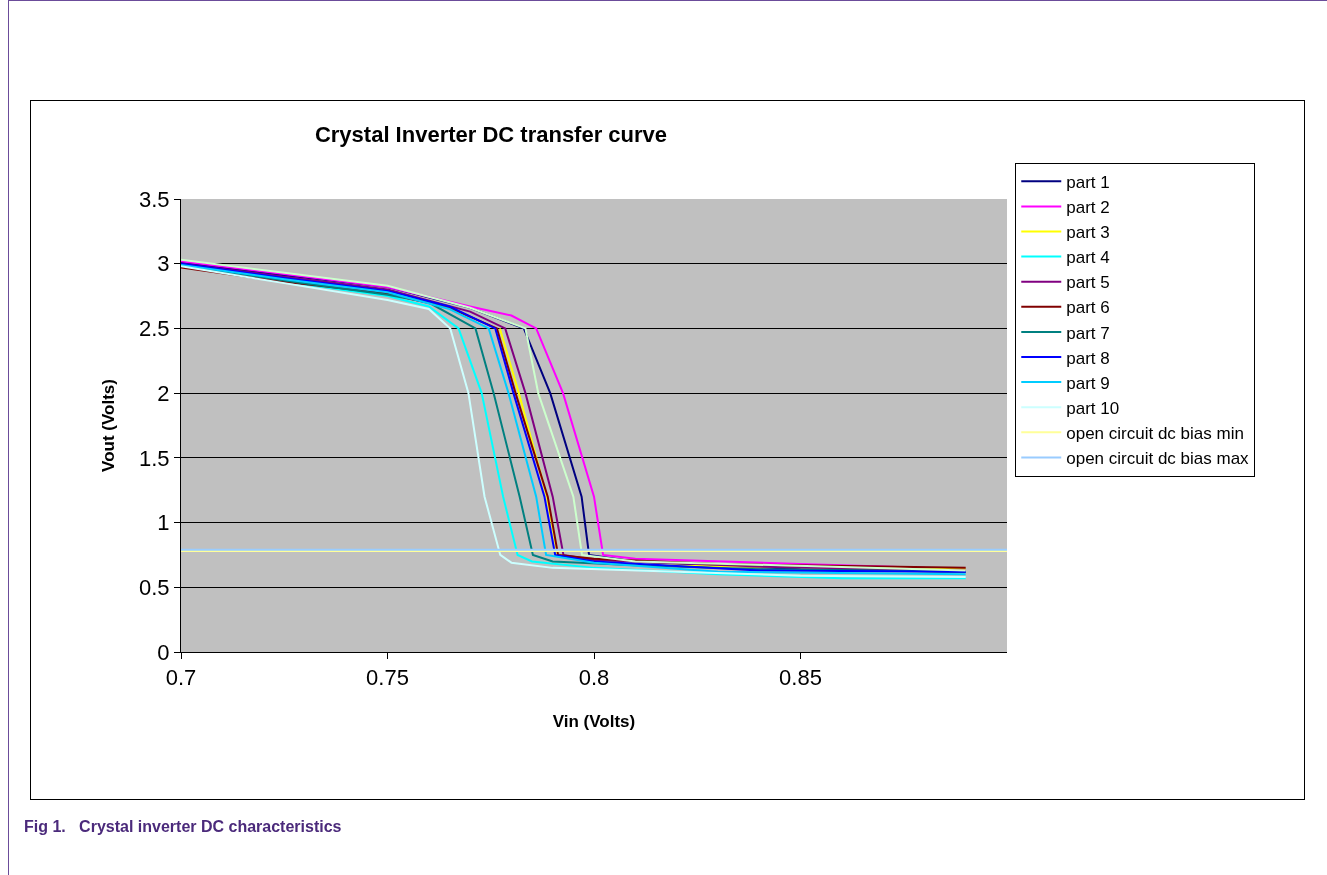  I want to click on y-tick-label: 3.5, so click(154, 199).